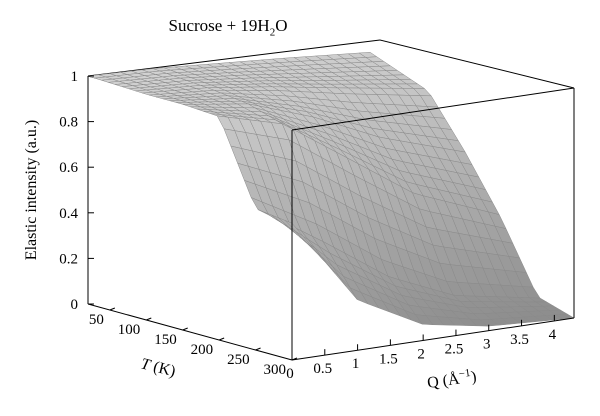  I want to click on z-tick-label: 1, so click(75, 77).